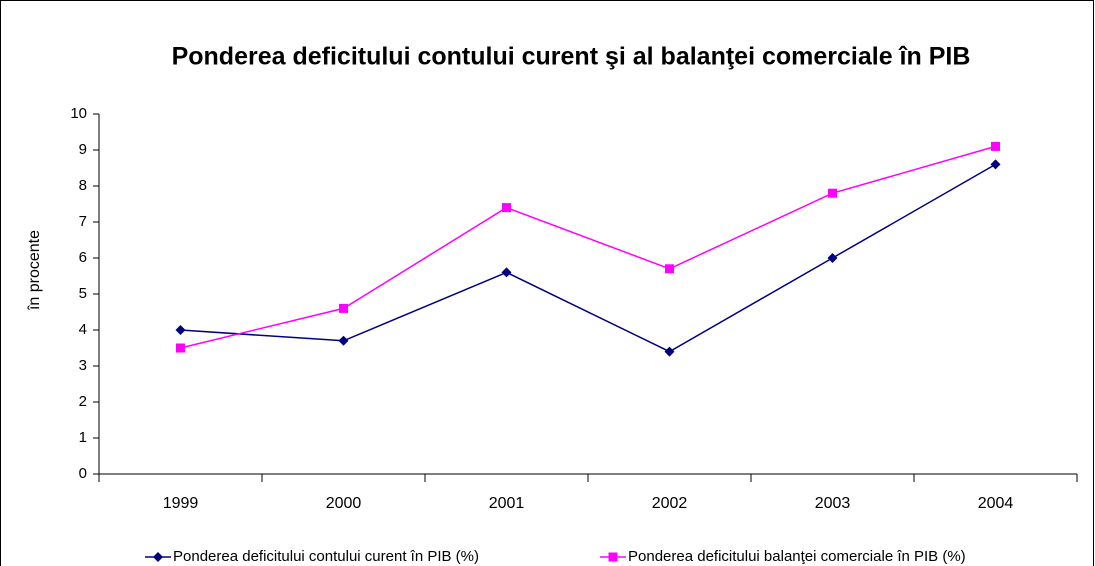 The image size is (1095, 566). Describe the element at coordinates (996, 503) in the screenshot. I see `x-tick-label: 2004` at that location.